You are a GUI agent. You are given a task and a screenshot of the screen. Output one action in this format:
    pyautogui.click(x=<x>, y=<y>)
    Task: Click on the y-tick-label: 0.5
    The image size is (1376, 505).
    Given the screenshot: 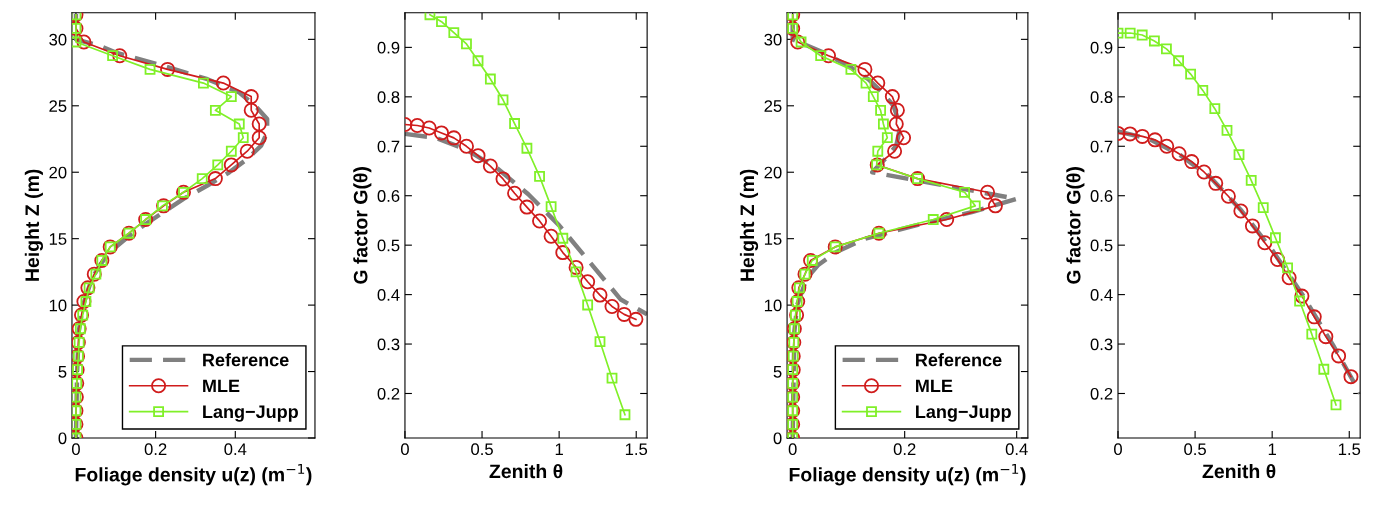 What is the action you would take?
    pyautogui.click(x=388, y=245)
    